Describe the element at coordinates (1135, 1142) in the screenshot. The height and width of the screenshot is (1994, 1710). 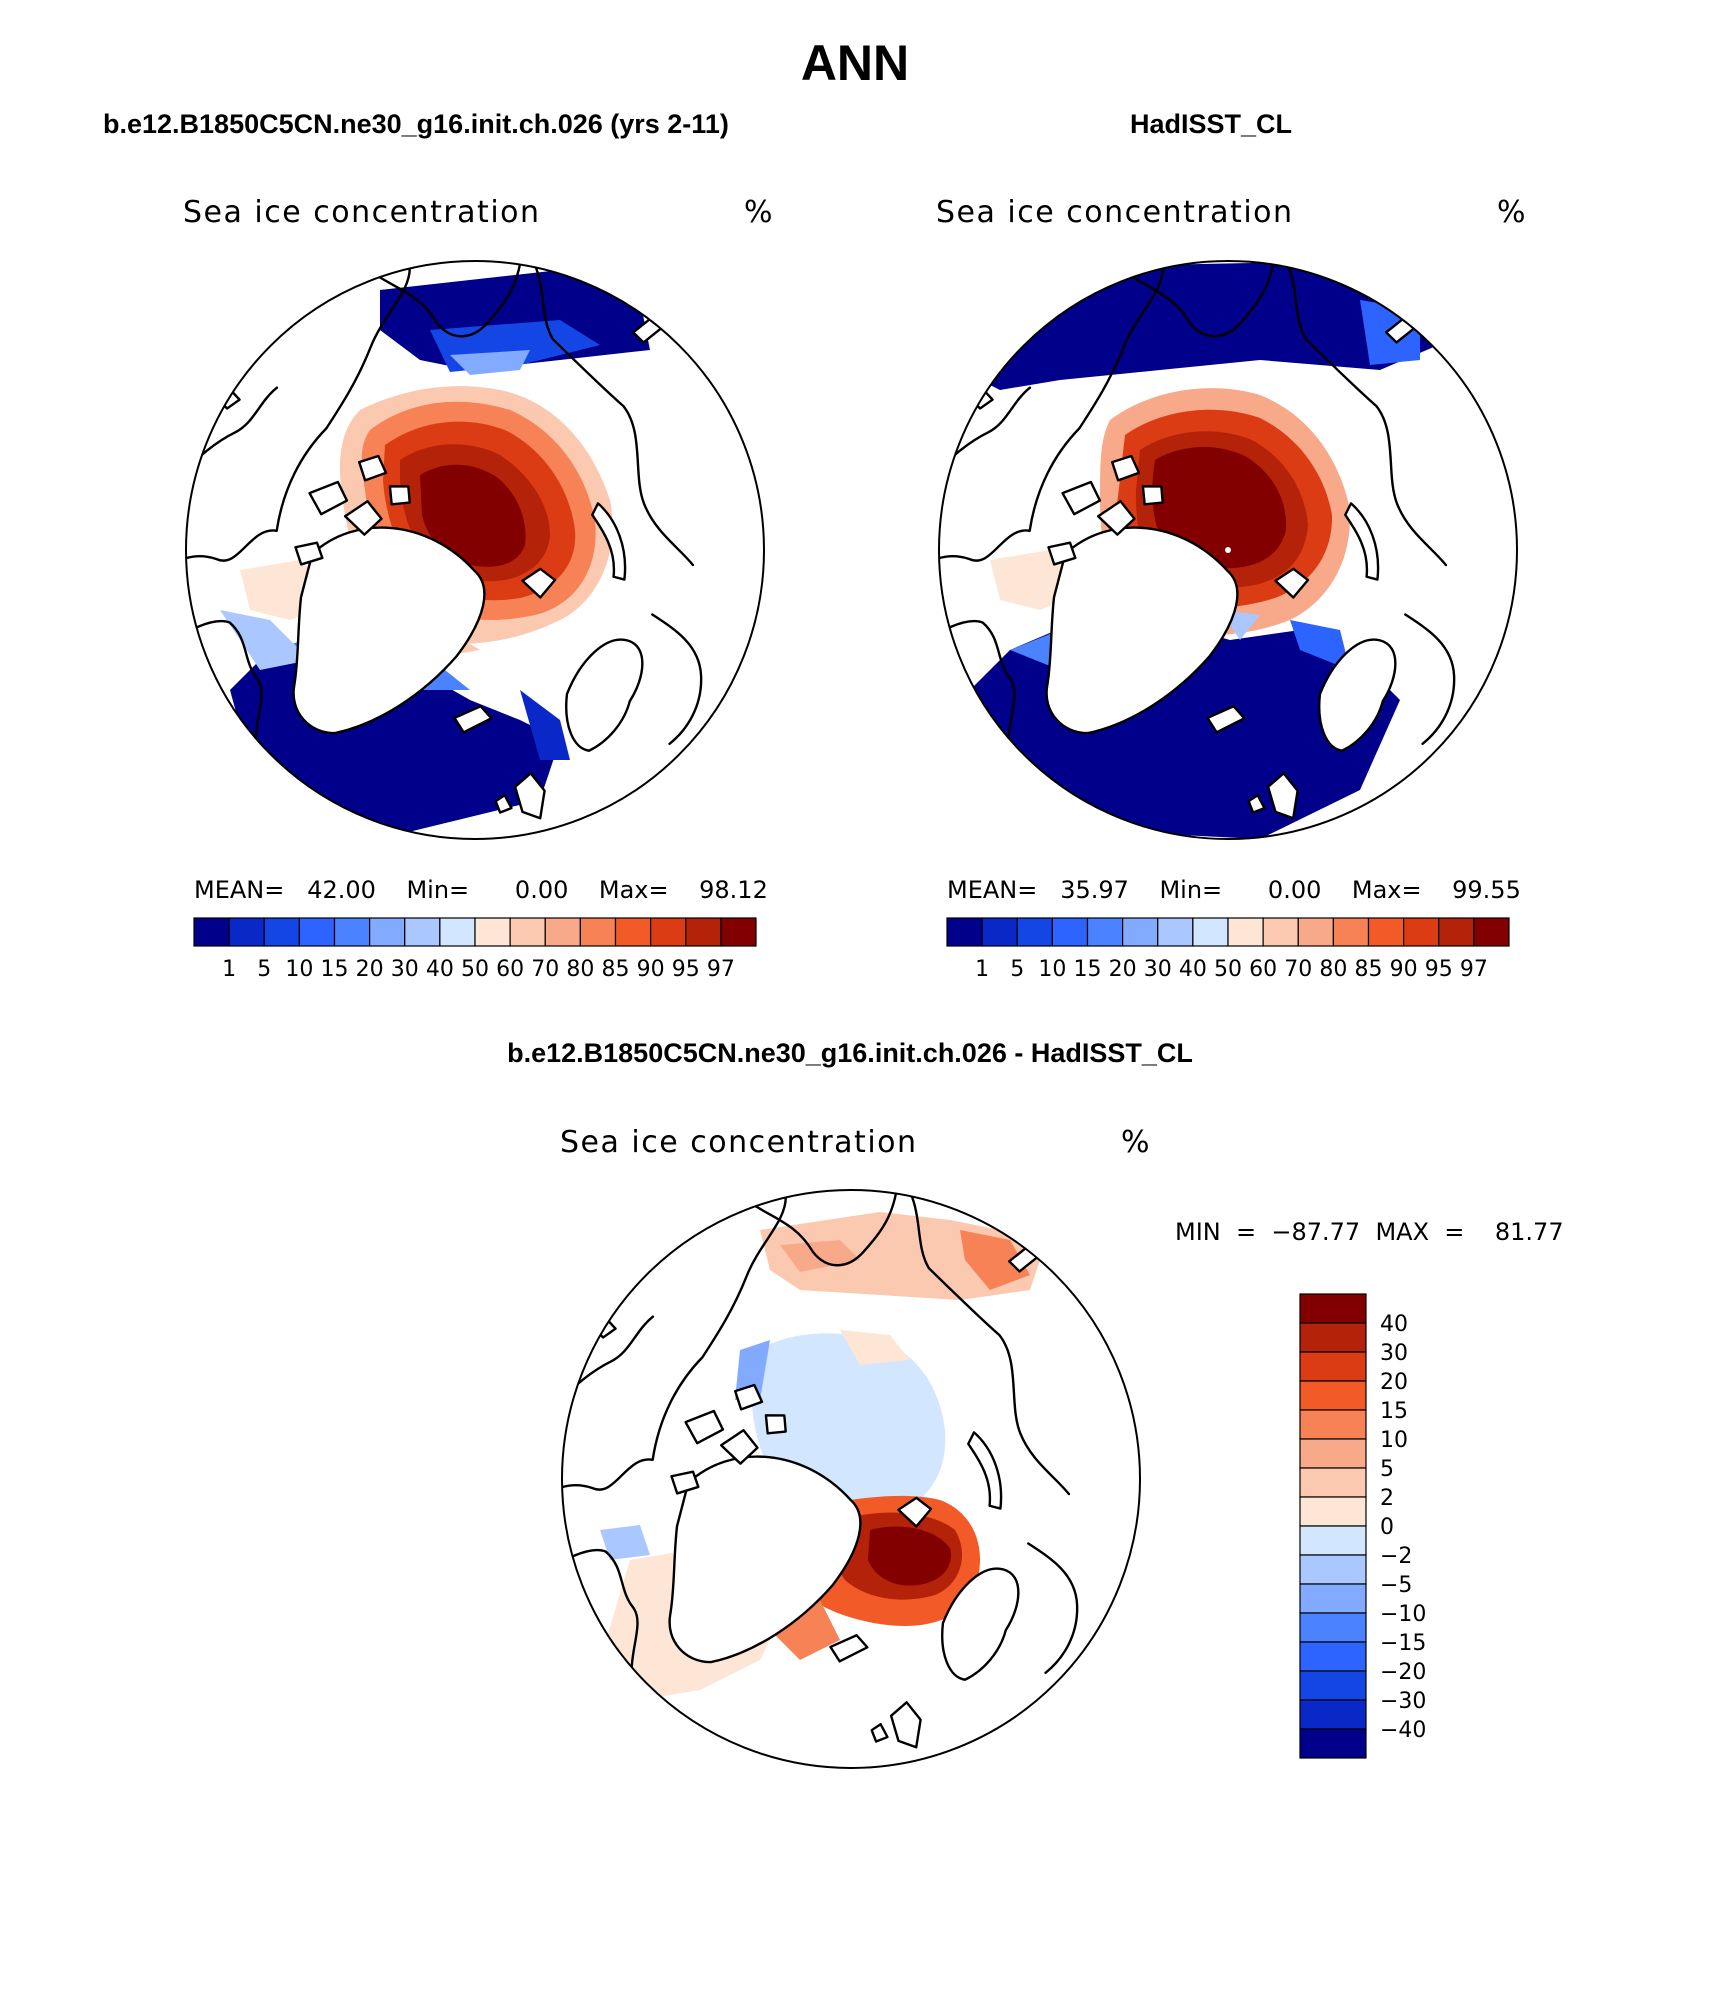
I see `panel-diff-units: %` at that location.